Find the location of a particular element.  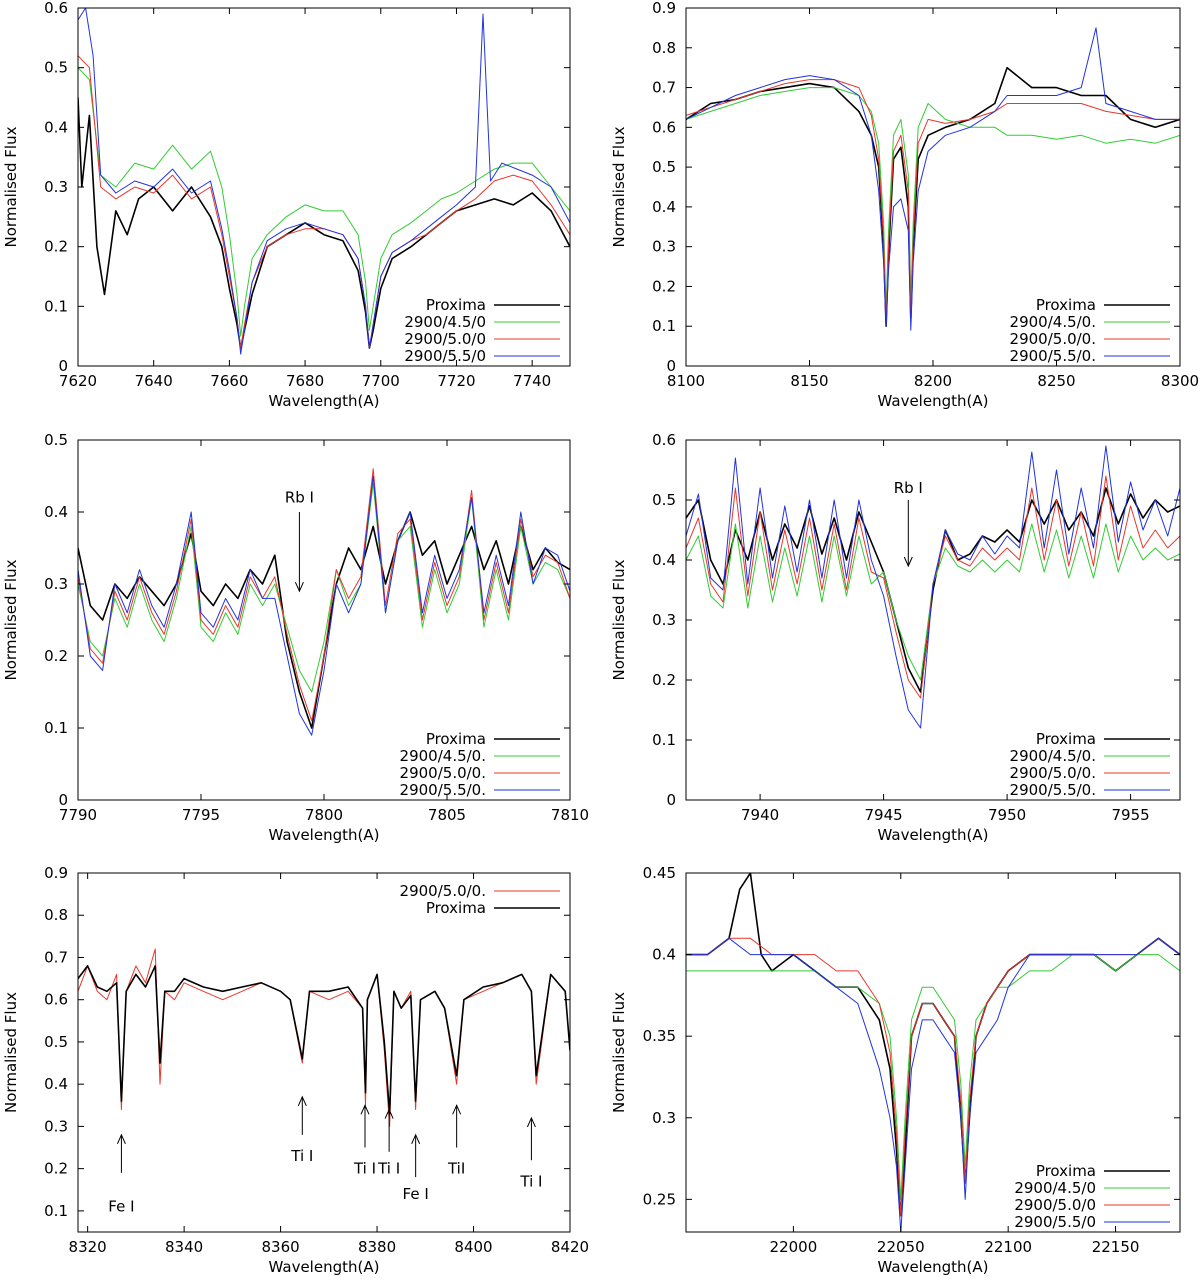

annotation-label: Rb I is located at coordinates (299, 498).